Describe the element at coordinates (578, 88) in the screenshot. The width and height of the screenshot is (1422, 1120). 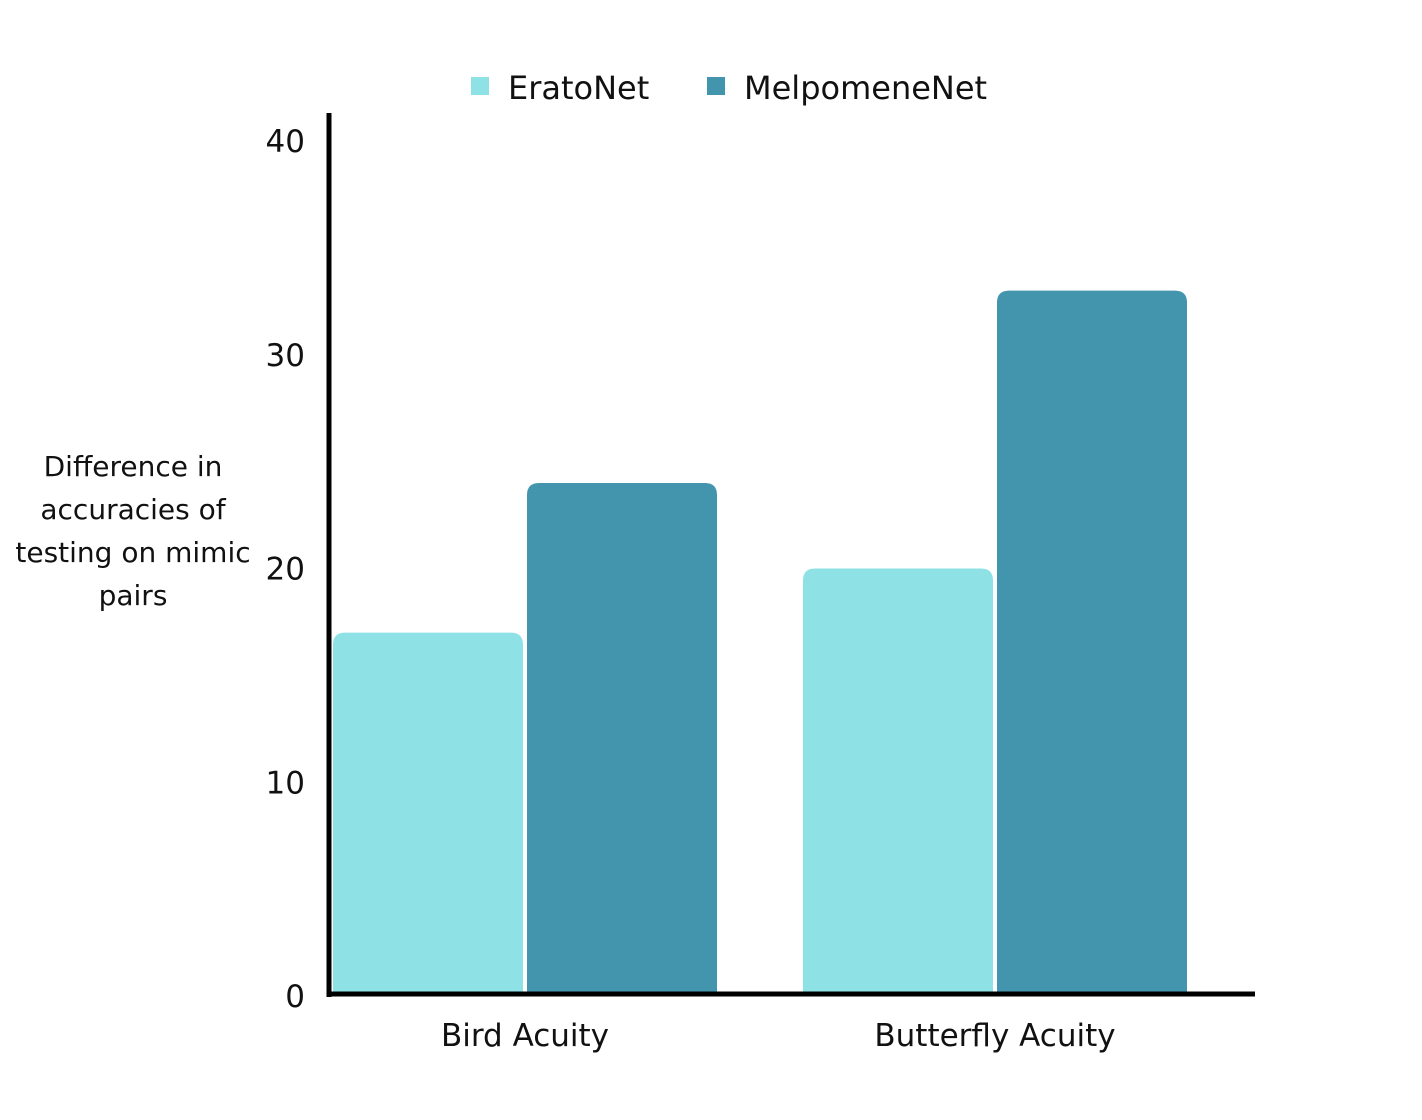
I see `legend-label-eratonet: EratoNet` at that location.